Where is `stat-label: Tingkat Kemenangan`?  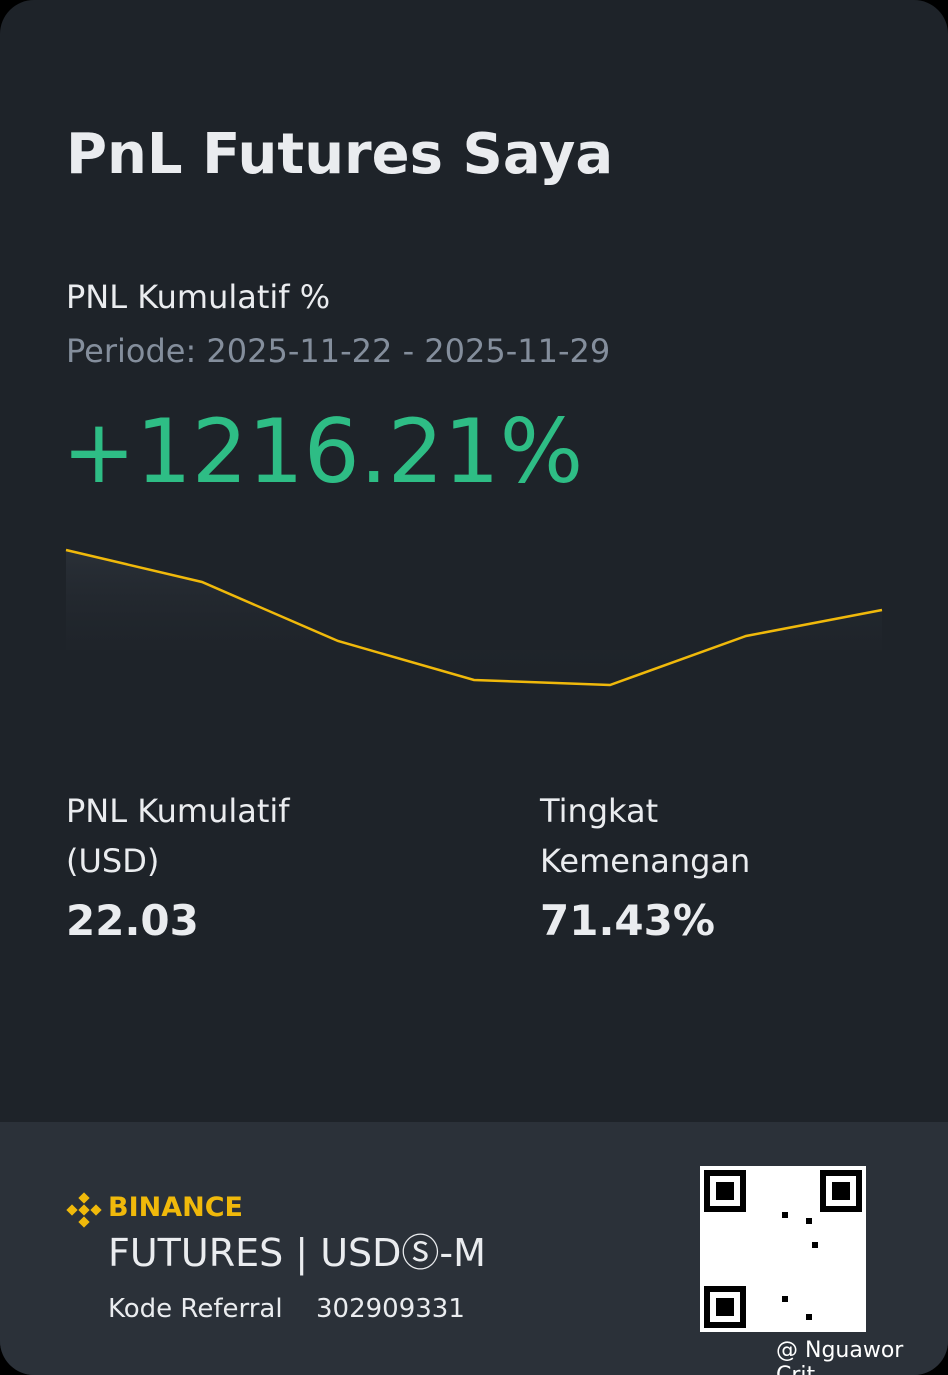 stat-label: Tingkat Kemenangan is located at coordinates (645, 836).